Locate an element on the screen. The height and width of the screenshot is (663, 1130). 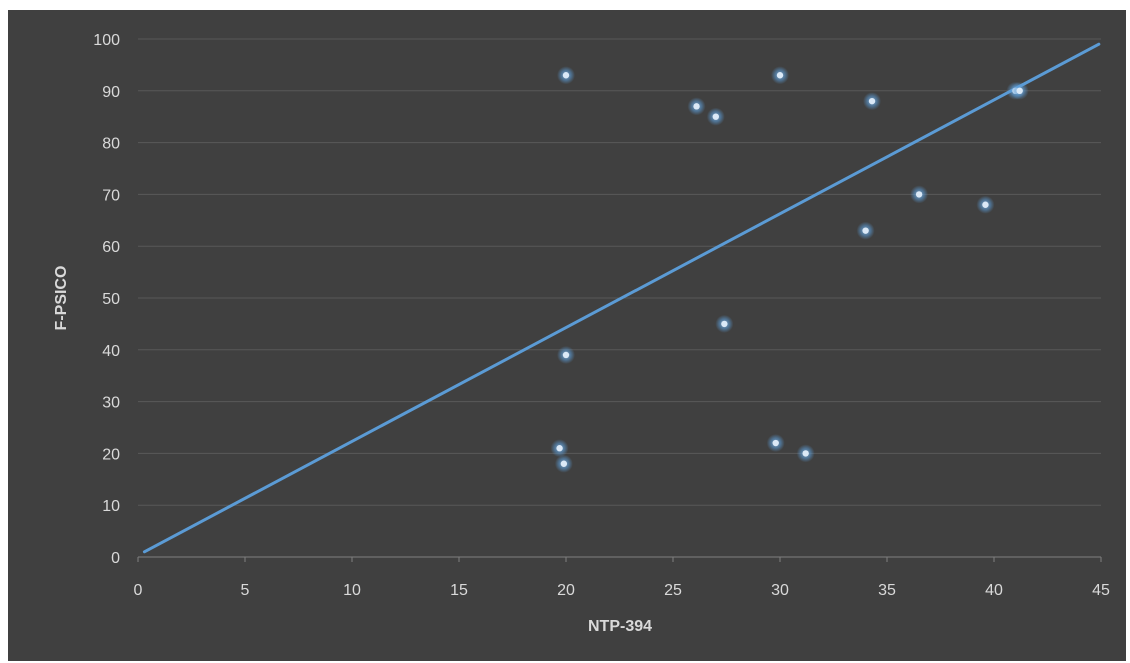
y-tick-label: 30 is located at coordinates (111, 403).